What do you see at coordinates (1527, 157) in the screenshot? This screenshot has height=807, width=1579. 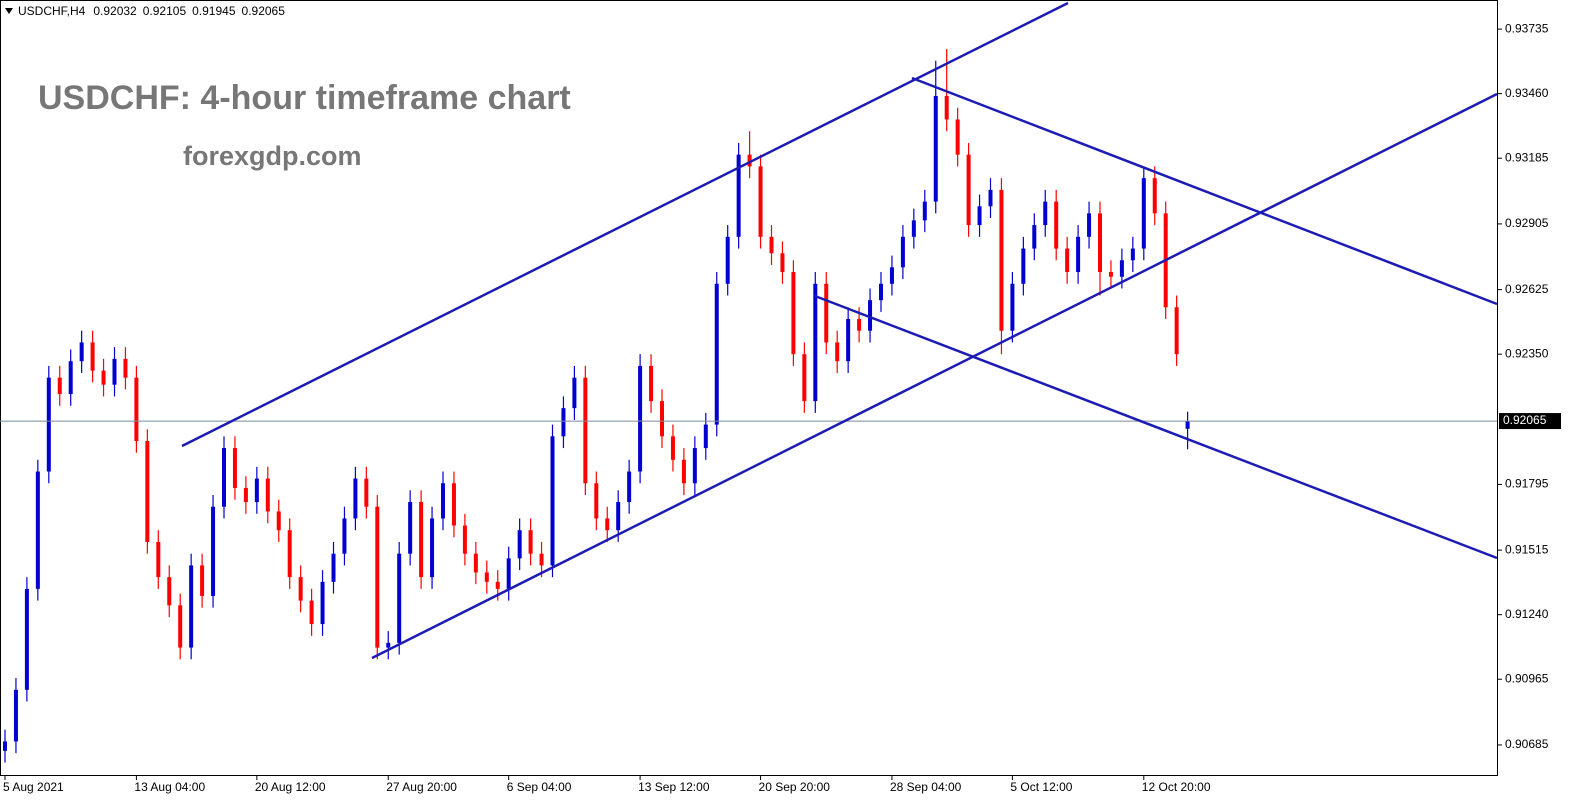 I see `y-tick-label: 0.93185` at bounding box center [1527, 157].